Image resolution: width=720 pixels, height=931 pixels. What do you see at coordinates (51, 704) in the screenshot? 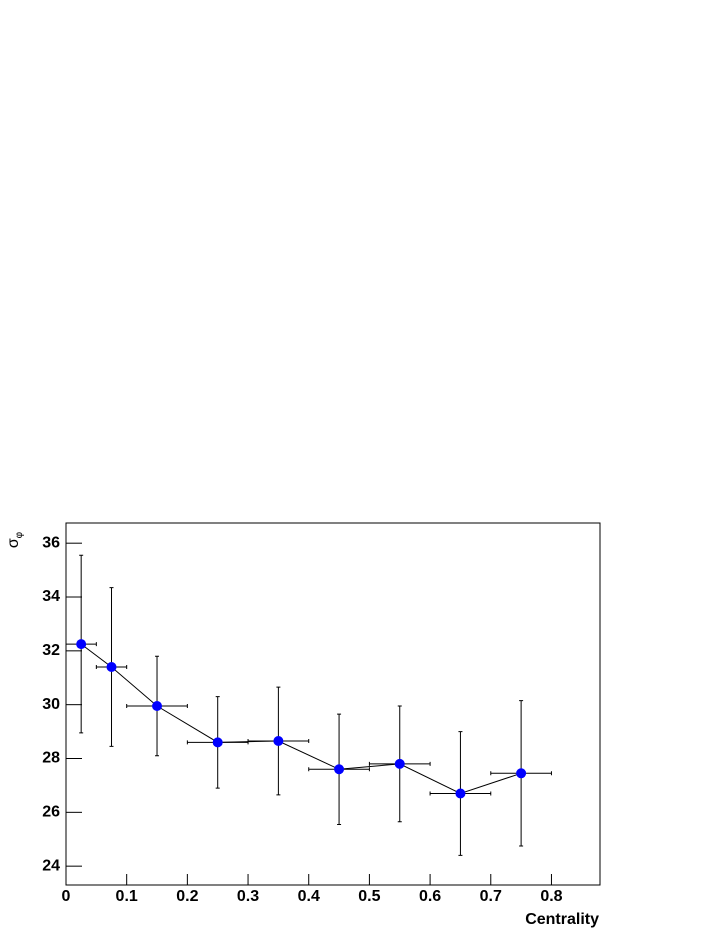
I see `y-tick-label: 30` at bounding box center [51, 704].